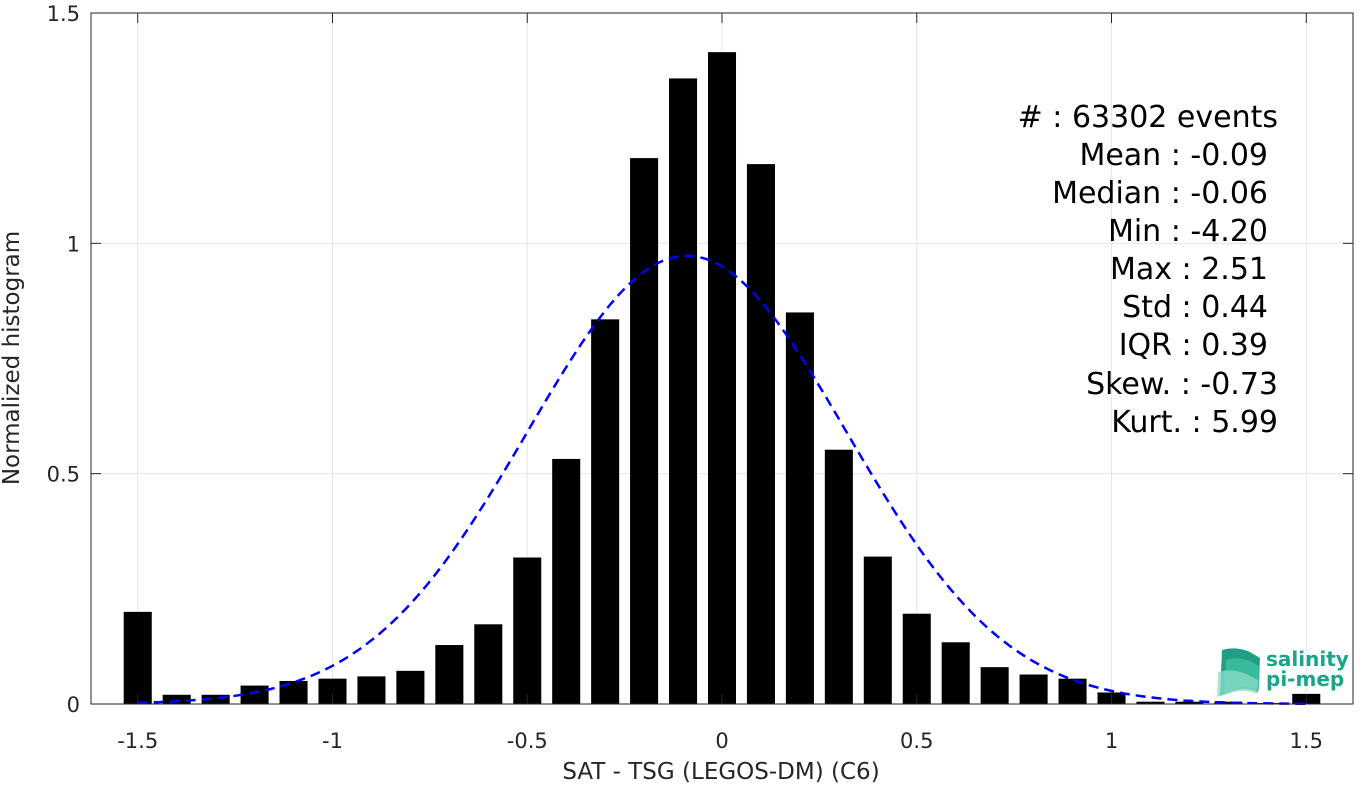  Describe the element at coordinates (720, 772) in the screenshot. I see `x-axis-label: SAT - TSG (LEGOS-DM) (C6)` at that location.